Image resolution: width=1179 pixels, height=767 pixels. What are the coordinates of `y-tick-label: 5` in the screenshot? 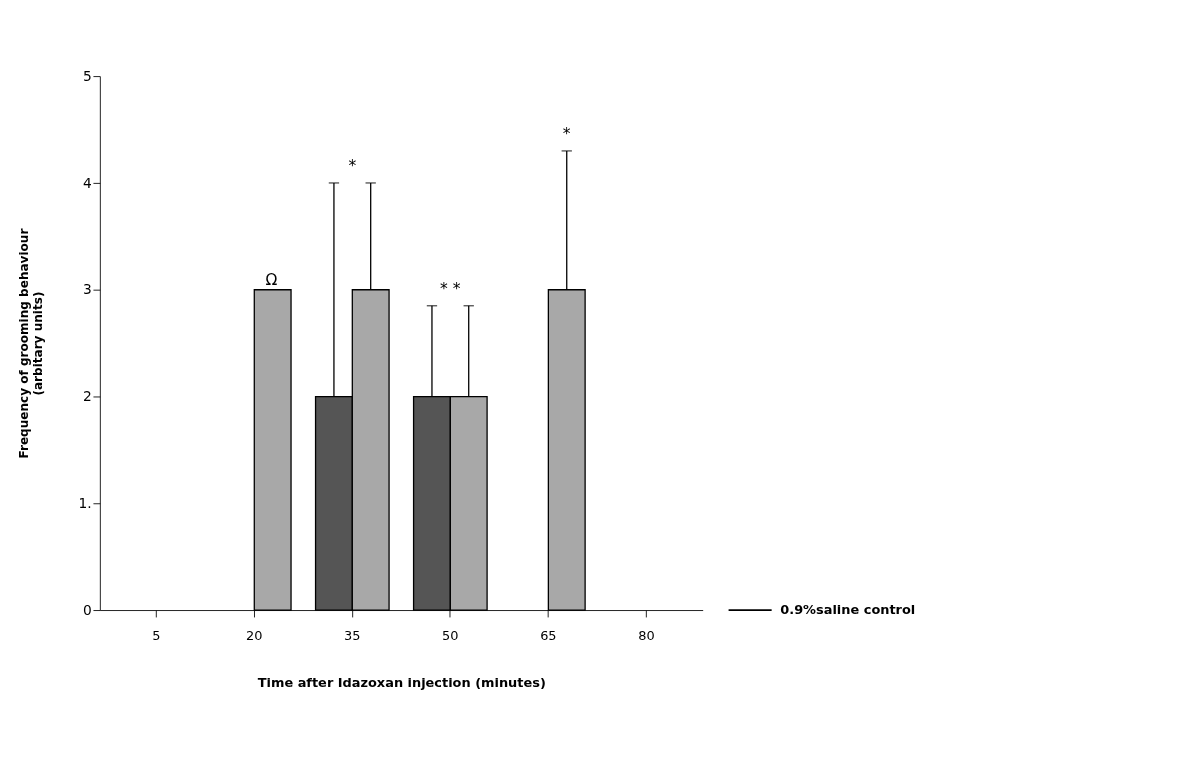 It's located at (87, 75).